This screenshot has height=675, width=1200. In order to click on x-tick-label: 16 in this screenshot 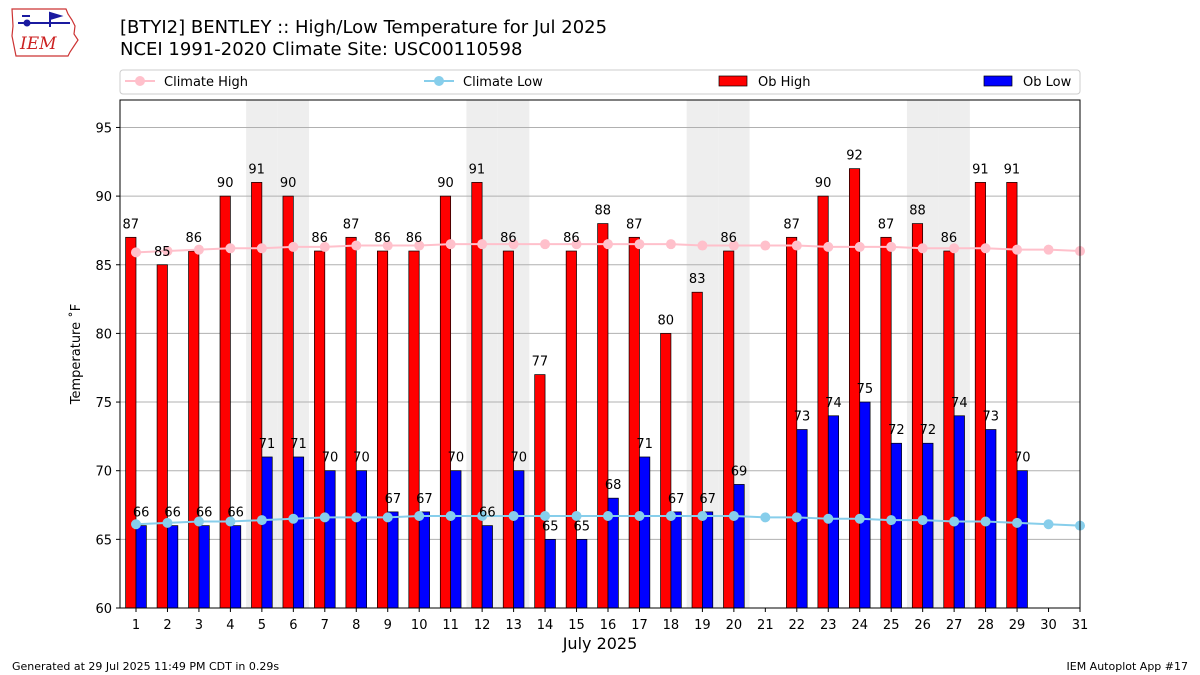, I will do `click(608, 625)`.